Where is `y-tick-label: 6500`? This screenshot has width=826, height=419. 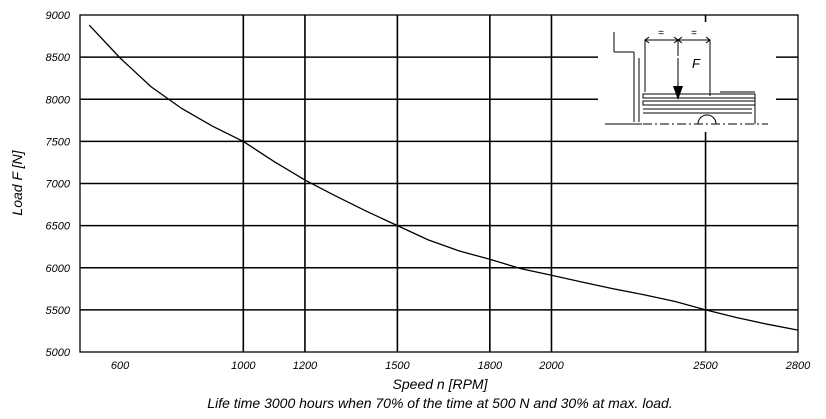
y-tick-label: 6500 is located at coordinates (58, 227).